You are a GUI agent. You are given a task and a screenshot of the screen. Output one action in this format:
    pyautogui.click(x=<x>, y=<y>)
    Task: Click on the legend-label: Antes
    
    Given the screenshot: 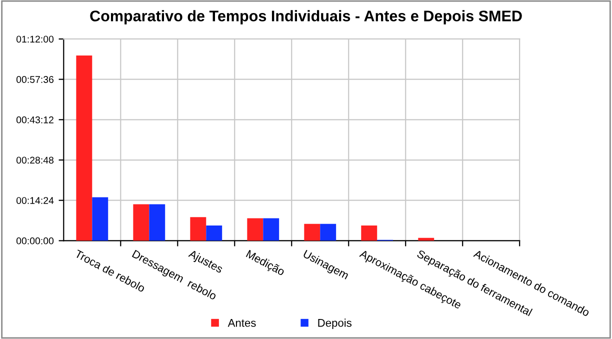 What is the action you would take?
    pyautogui.click(x=242, y=323)
    